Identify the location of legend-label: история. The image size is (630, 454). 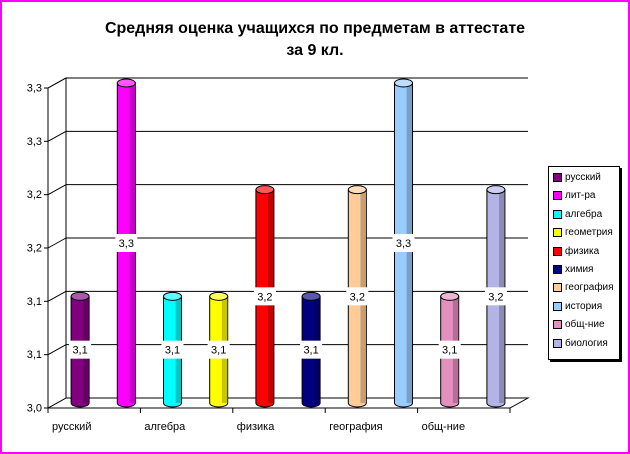
(584, 306).